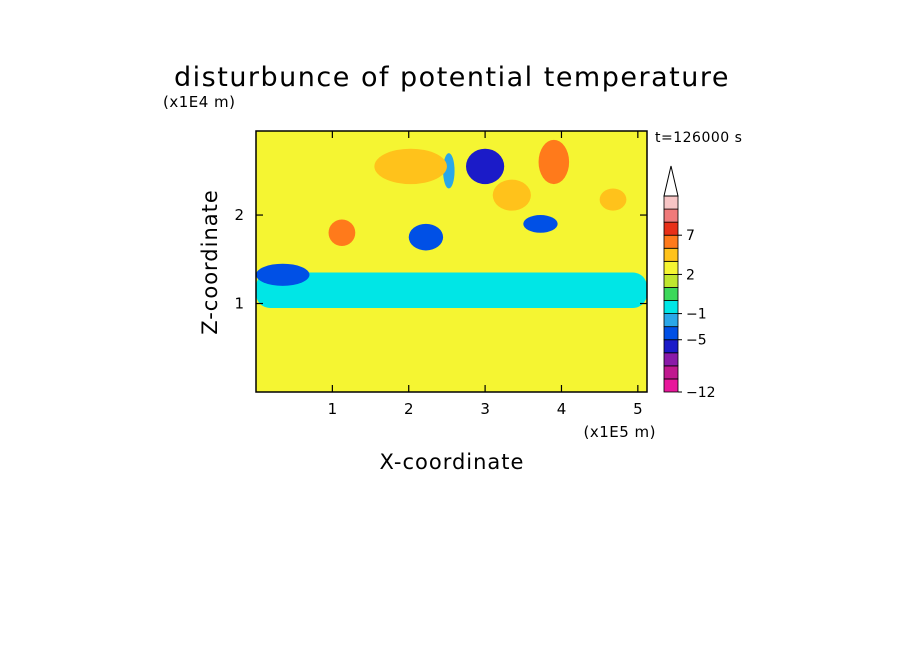 The width and height of the screenshot is (904, 654). What do you see at coordinates (333, 409) in the screenshot?
I see `x-tick-label-0: 1` at bounding box center [333, 409].